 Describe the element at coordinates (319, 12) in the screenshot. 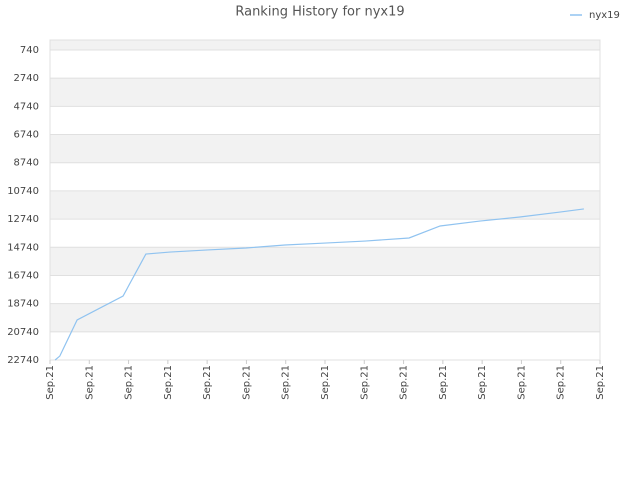

I see `chart-title: Ranking History for nyx19` at that location.